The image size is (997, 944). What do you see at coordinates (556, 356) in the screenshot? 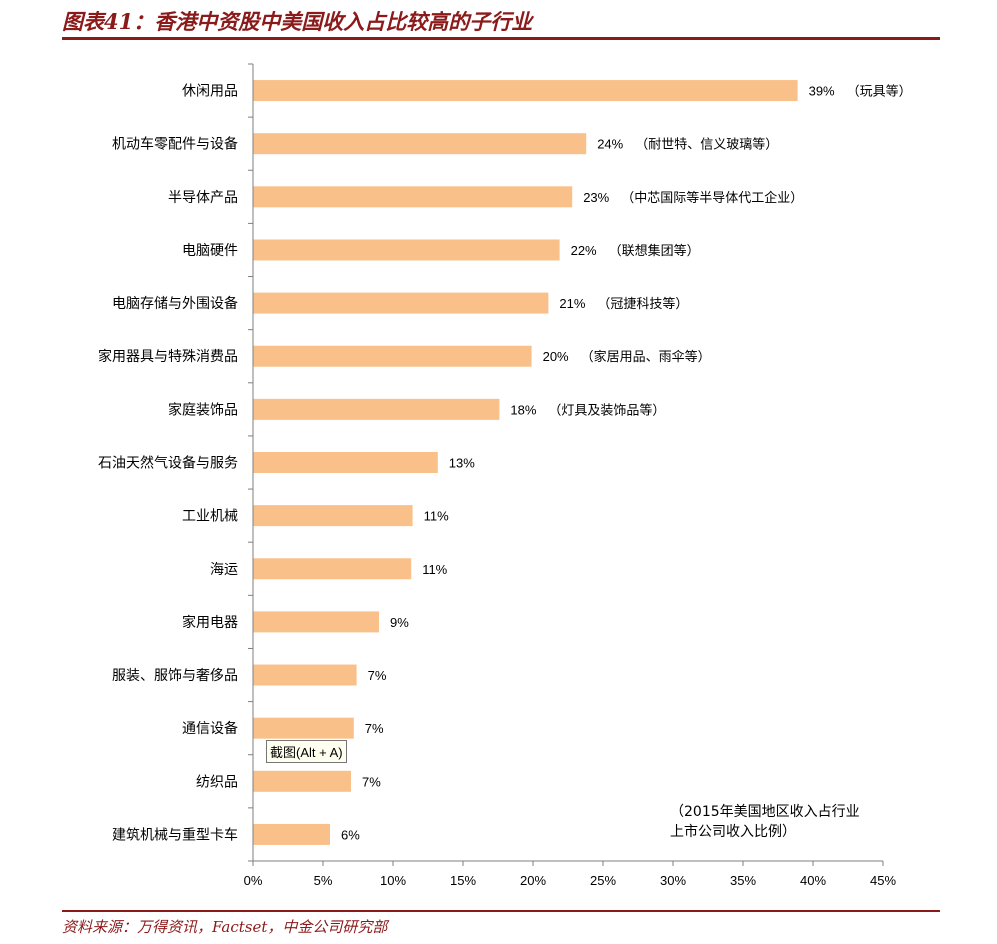
I see `value-label-5: 20%` at bounding box center [556, 356].